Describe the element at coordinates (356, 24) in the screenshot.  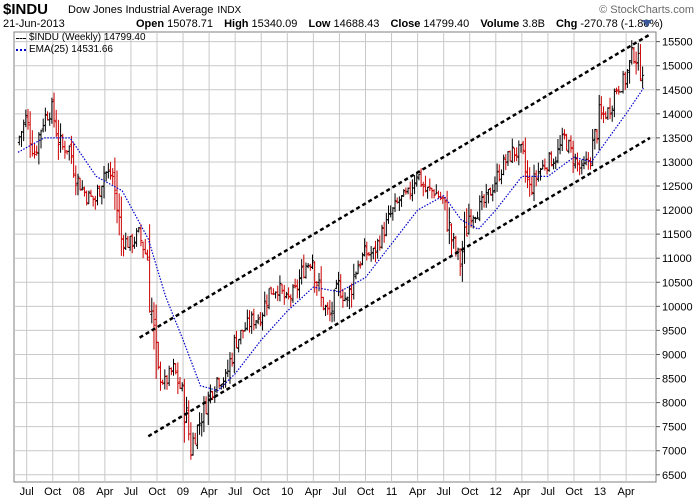
I see `stat-value-low: 14688.43` at that location.